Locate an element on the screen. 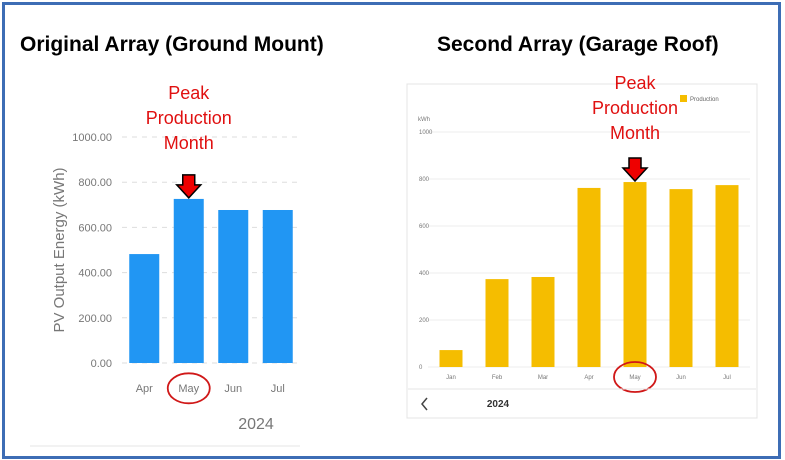  y-tick-label: 800.00 is located at coordinates (95, 183).